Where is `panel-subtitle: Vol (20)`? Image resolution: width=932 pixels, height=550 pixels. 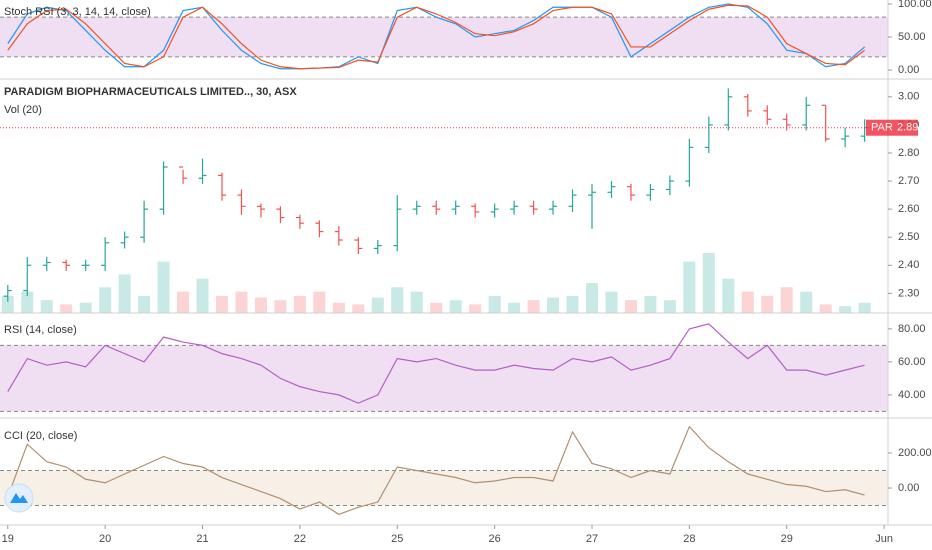 panel-subtitle: Vol (20) is located at coordinates (23, 110).